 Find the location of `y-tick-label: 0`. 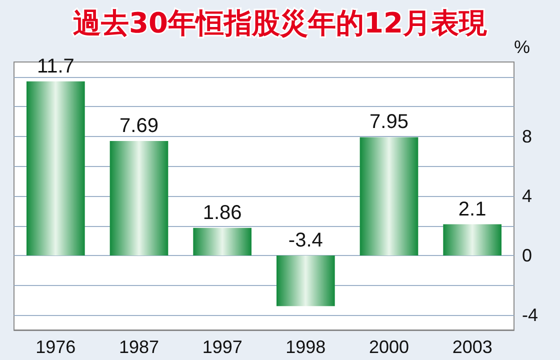

y-tick-label: 0 is located at coordinates (527, 256).